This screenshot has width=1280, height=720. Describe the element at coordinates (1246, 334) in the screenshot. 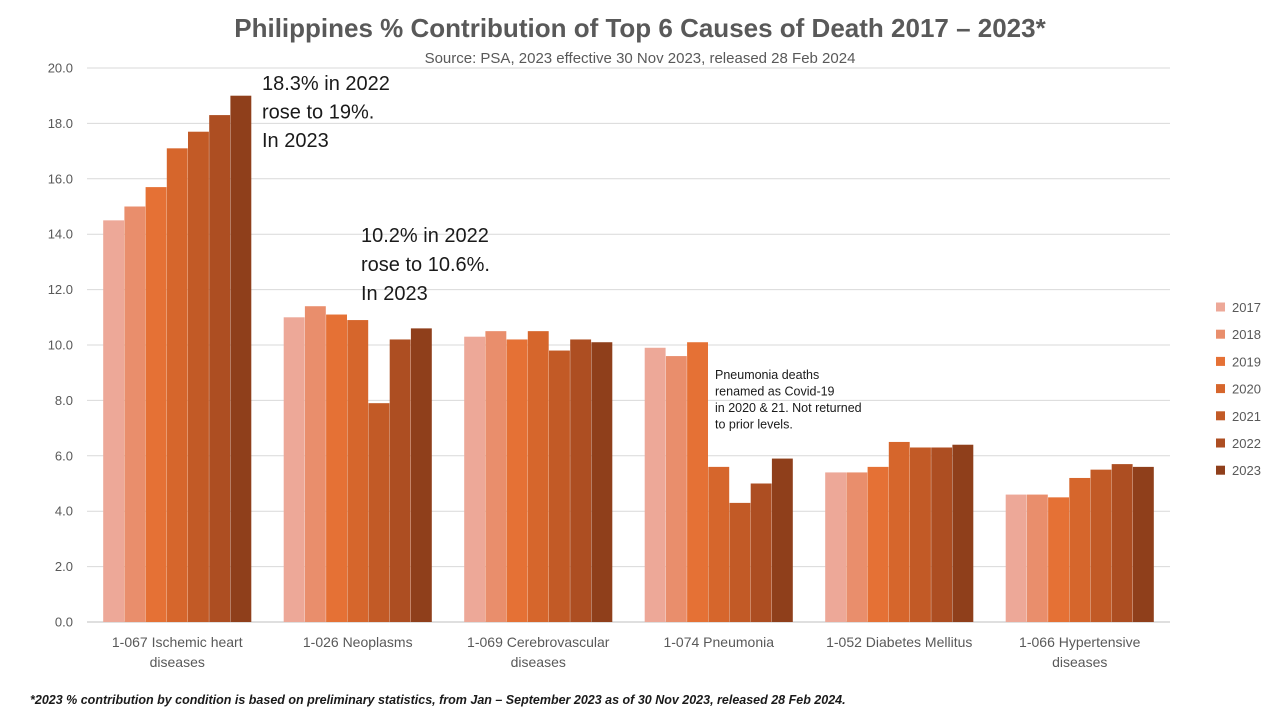

I see `legend-label: 2018` at that location.